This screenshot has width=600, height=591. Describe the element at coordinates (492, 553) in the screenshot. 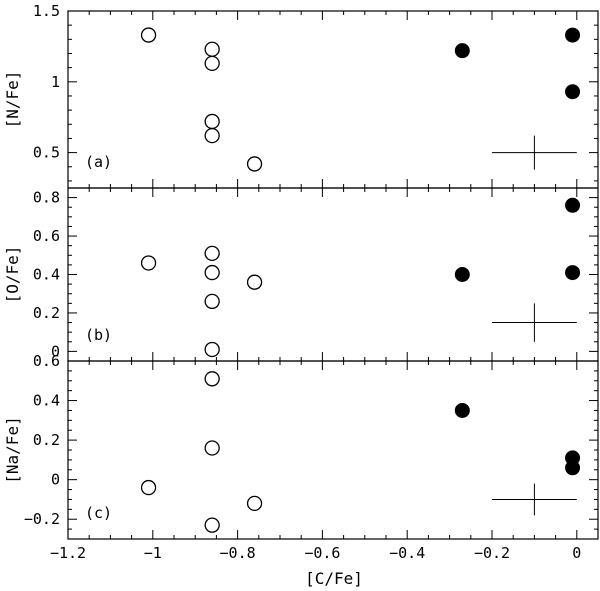

I see `x-tick-label: −0.2` at that location.